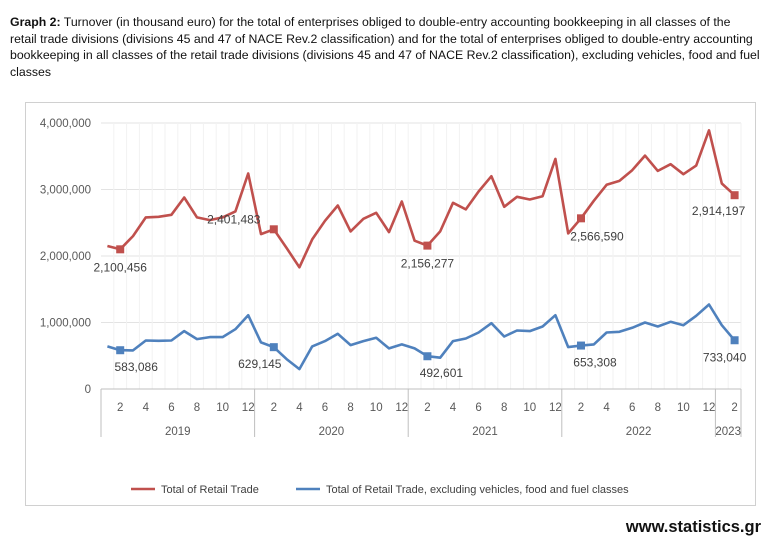 The height and width of the screenshot is (544, 773). Describe the element at coordinates (597, 236) in the screenshot. I see `data-label: 2,566,590` at that location.